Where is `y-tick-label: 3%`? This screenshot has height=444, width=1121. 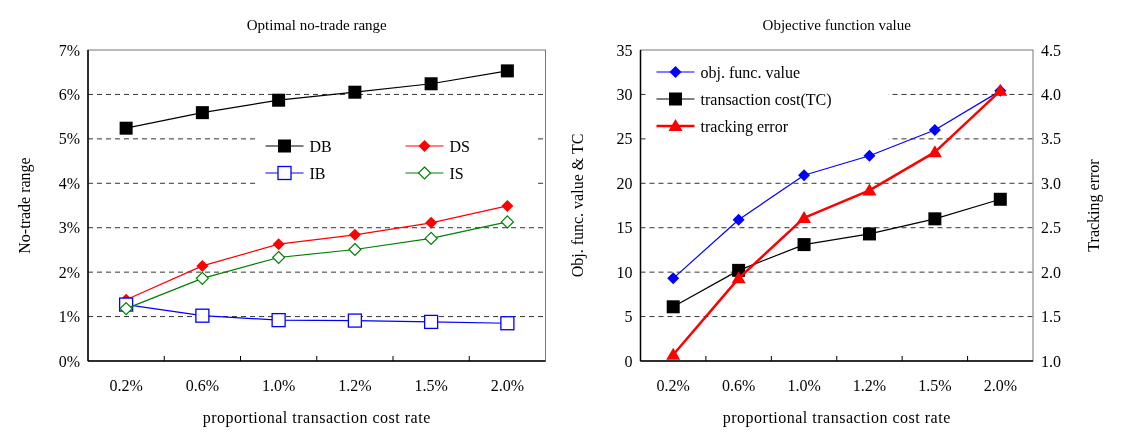 y-tick-label: 3% is located at coordinates (69, 228).